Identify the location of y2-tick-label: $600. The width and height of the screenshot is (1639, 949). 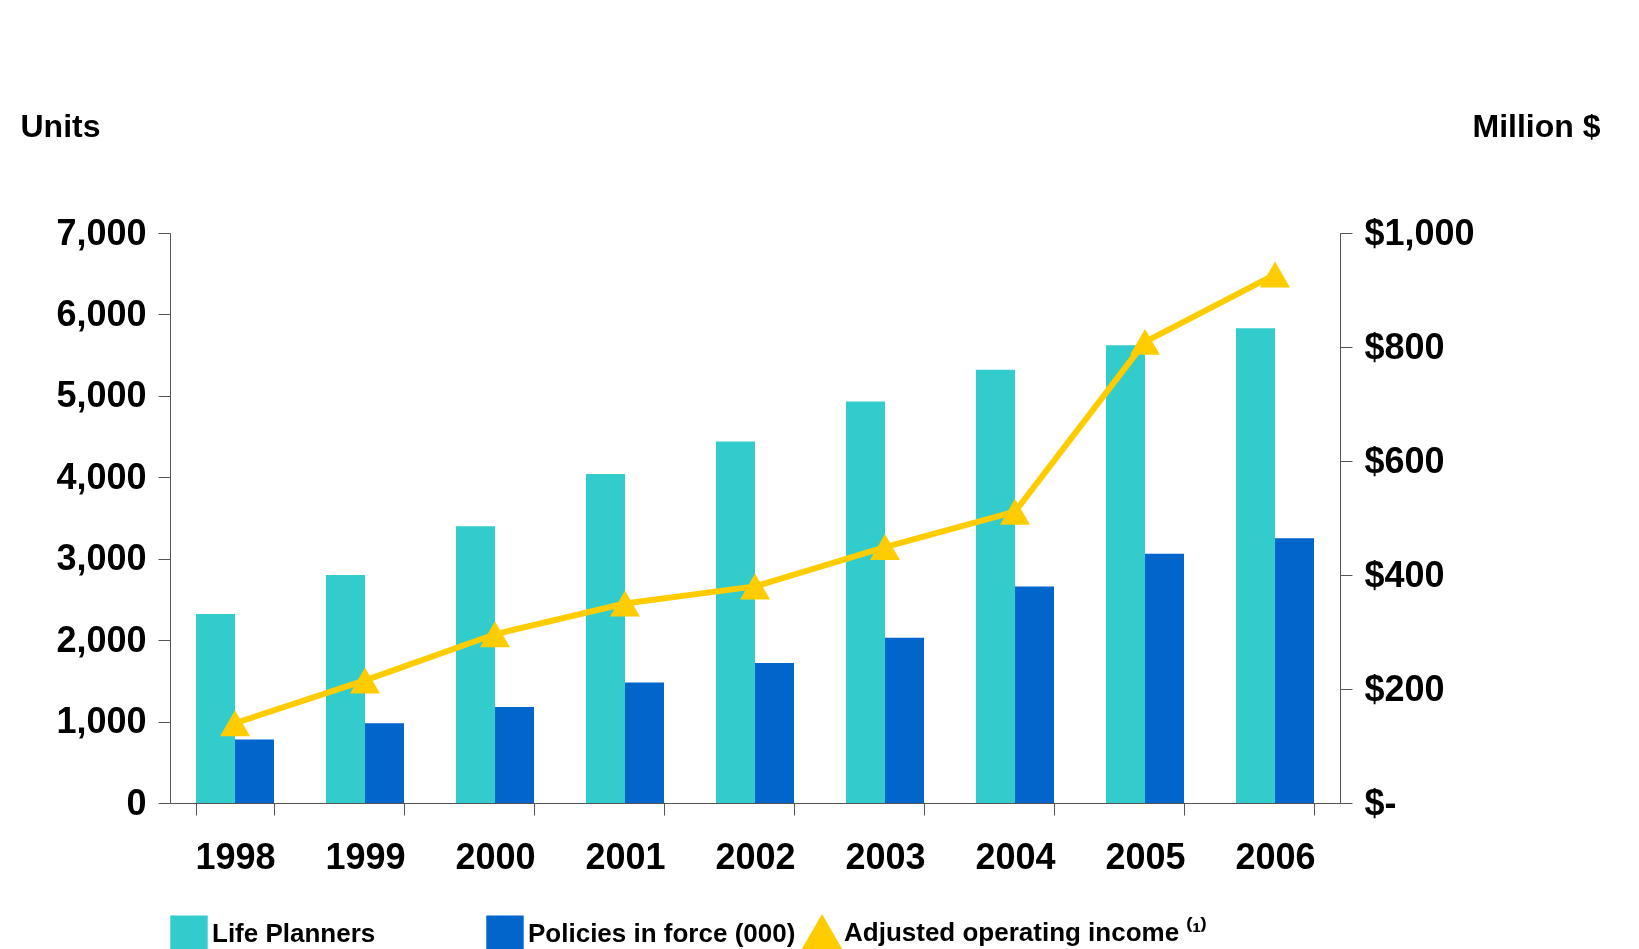
(1404, 460).